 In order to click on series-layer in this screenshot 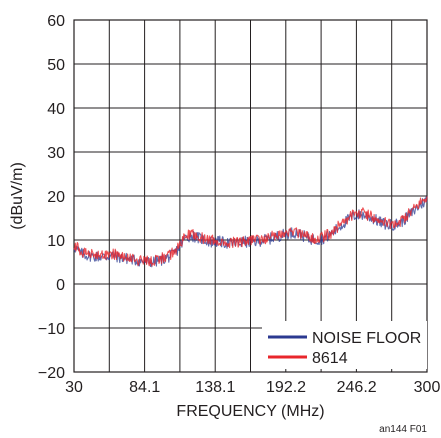, I will do `click(250, 232)`.